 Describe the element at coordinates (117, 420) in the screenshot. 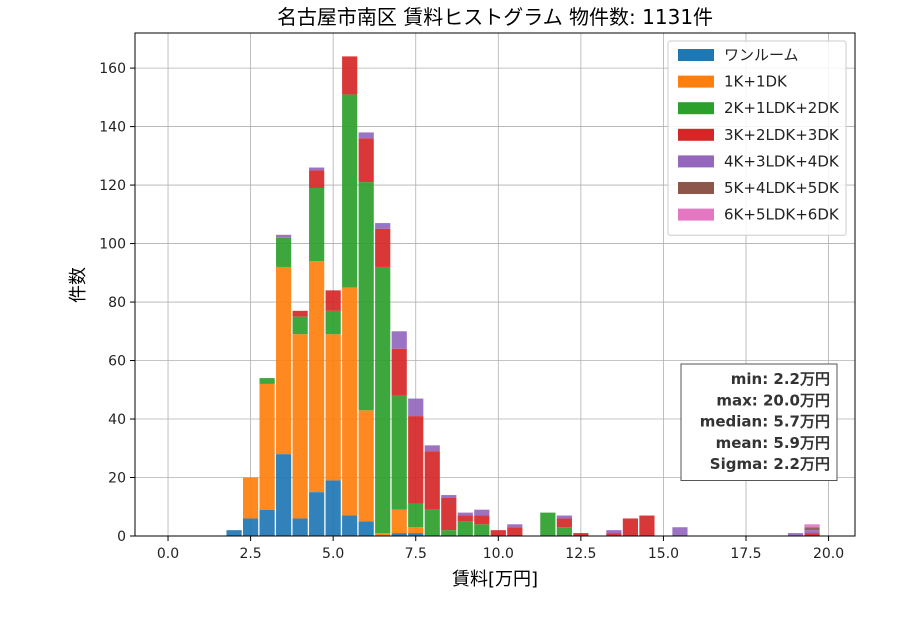

I see `y-tick-label: 40` at that location.